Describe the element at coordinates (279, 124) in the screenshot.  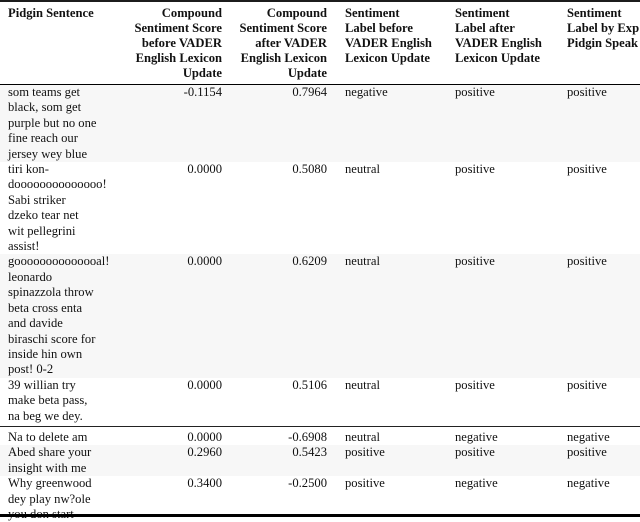
I see `cell-score-after: 0.7964` at that location.